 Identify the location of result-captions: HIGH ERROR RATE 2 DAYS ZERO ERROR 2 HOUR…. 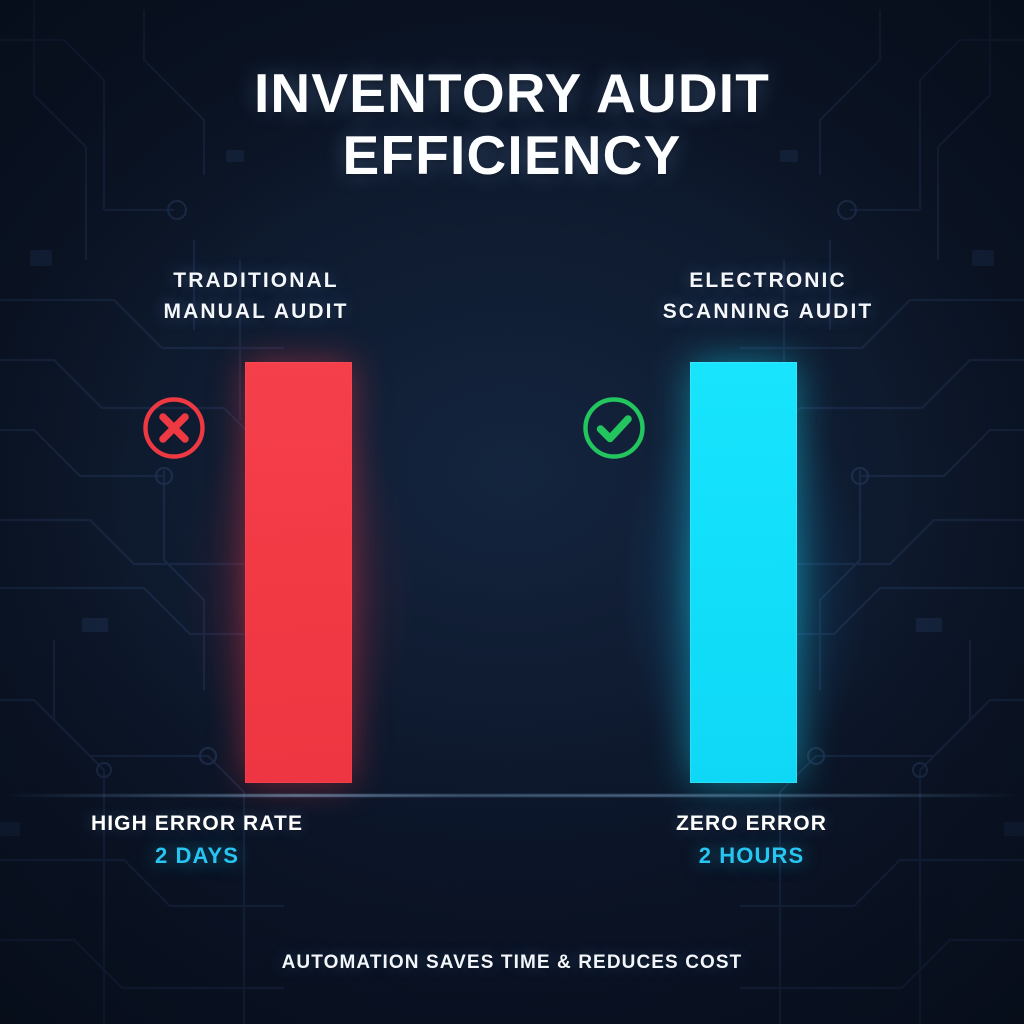
(512, 853).